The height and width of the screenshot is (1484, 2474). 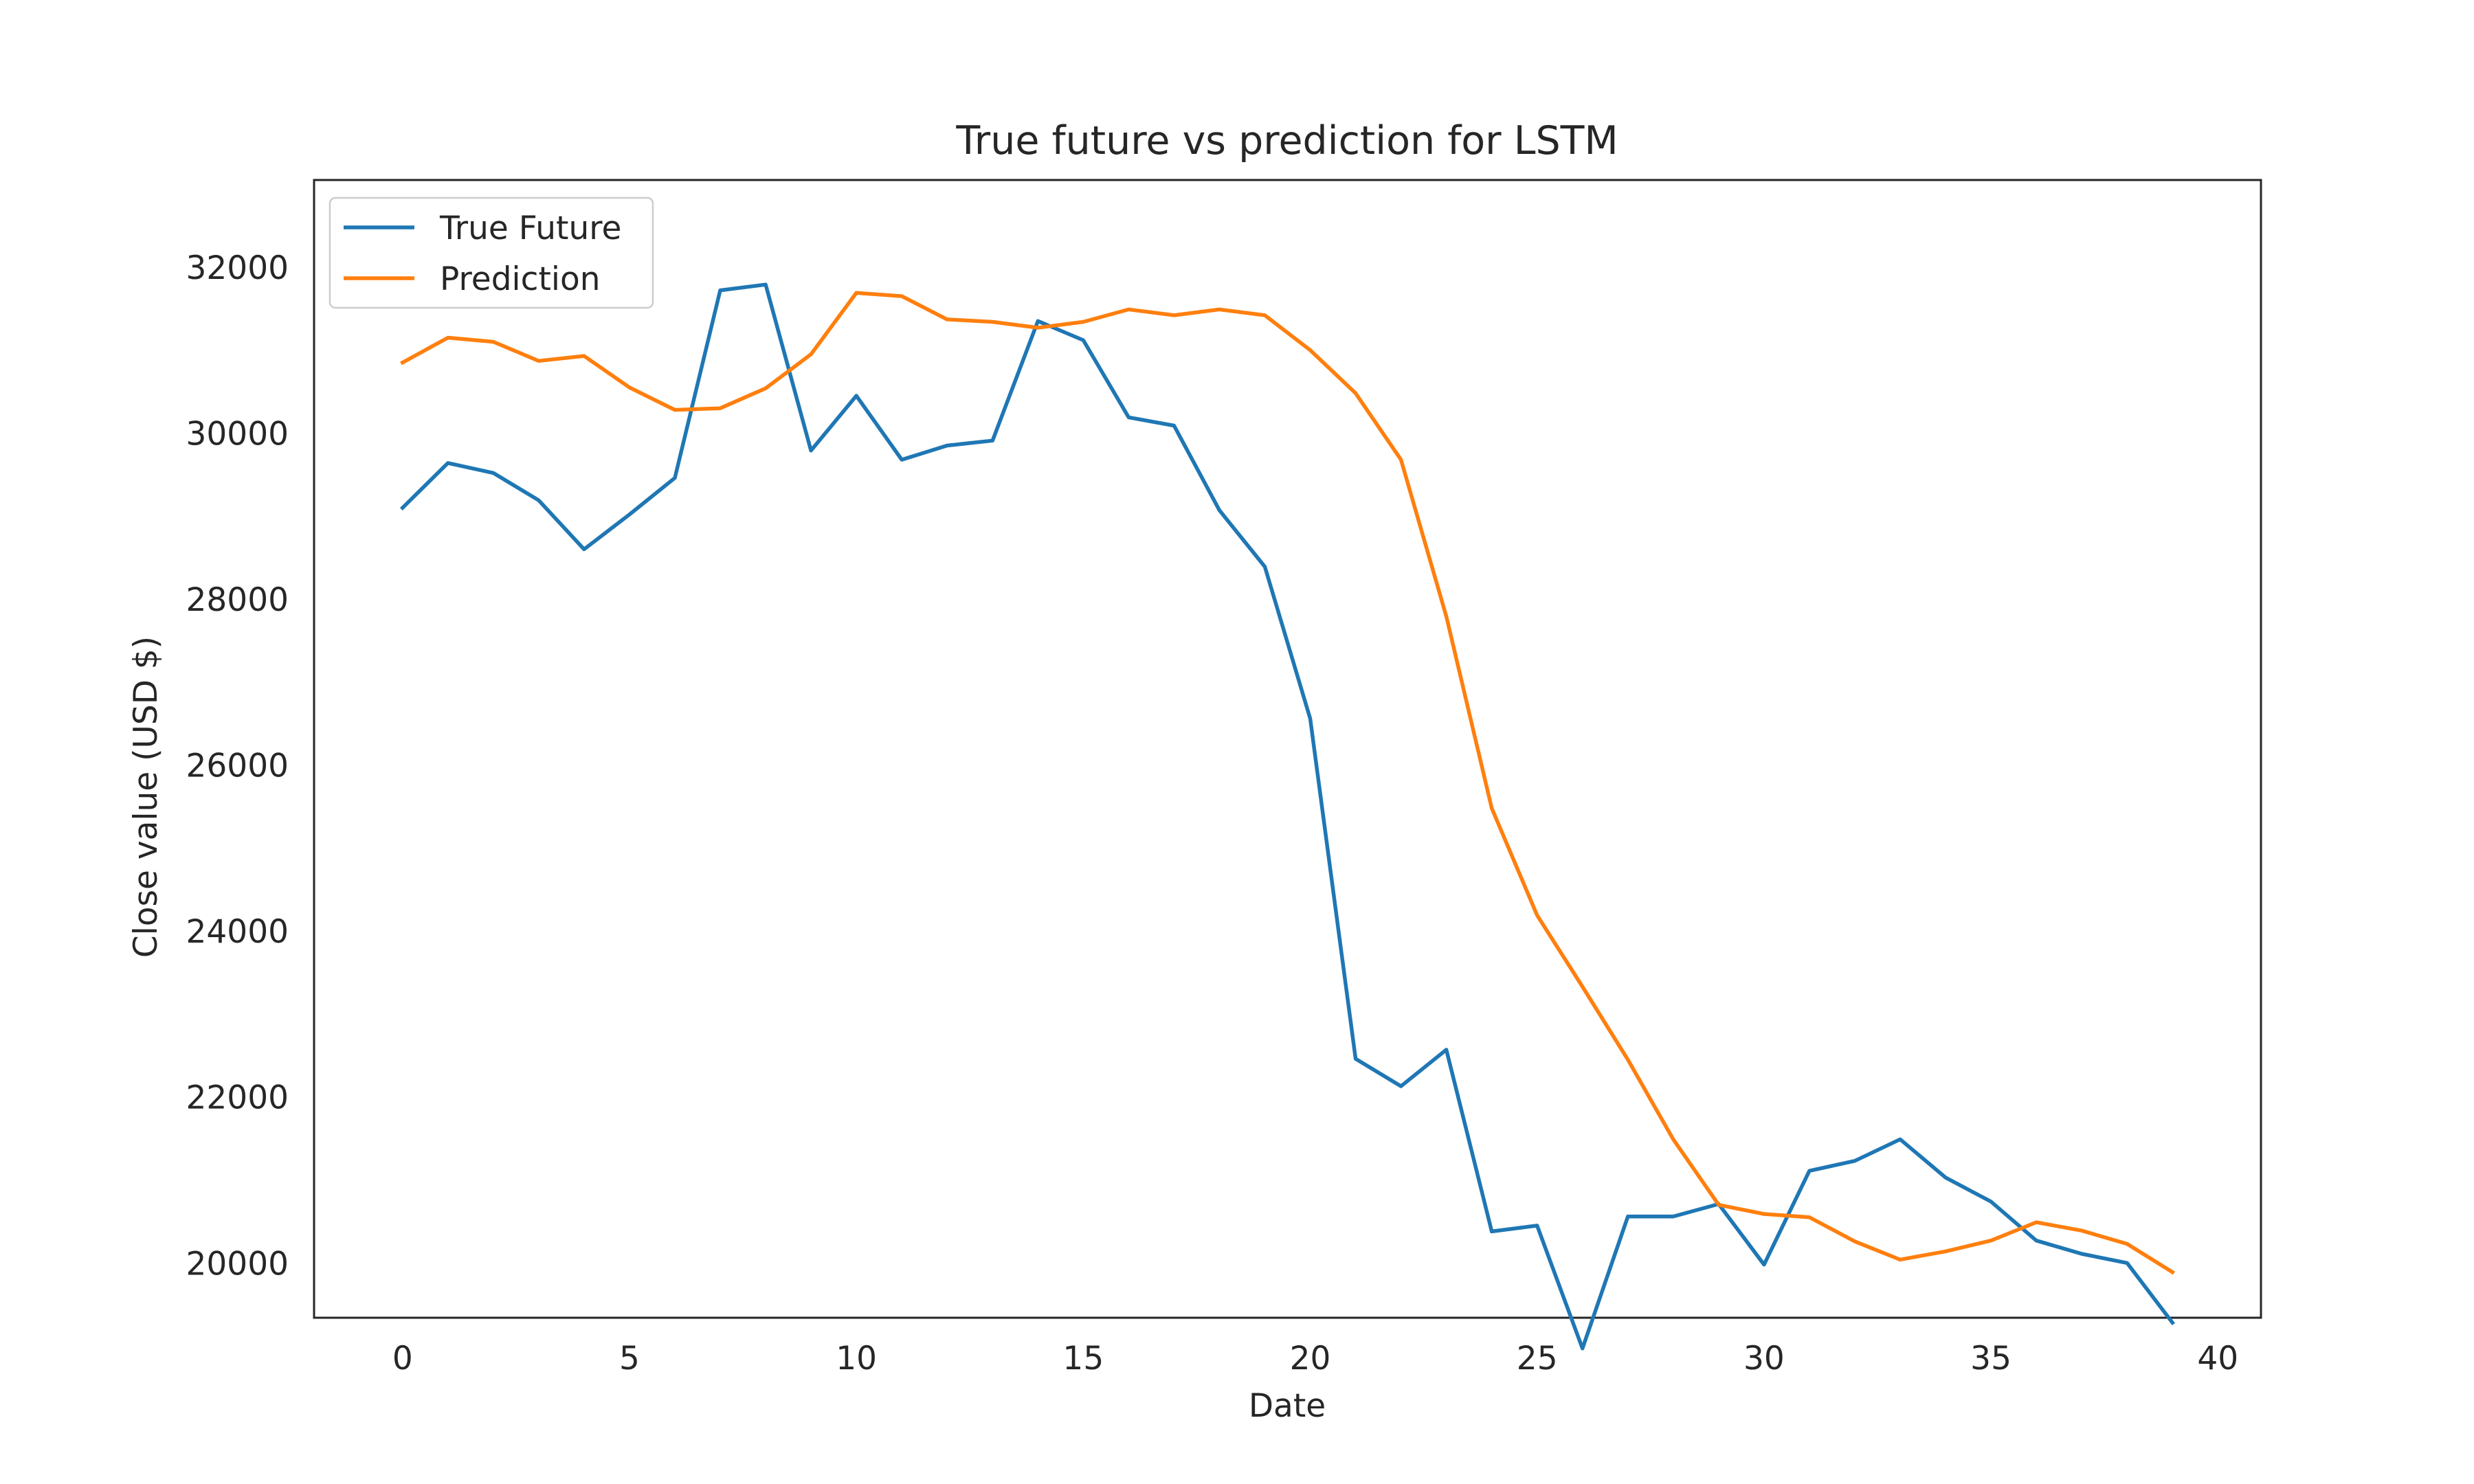 What do you see at coordinates (237, 434) in the screenshot?
I see `y-tick-label: 30000` at bounding box center [237, 434].